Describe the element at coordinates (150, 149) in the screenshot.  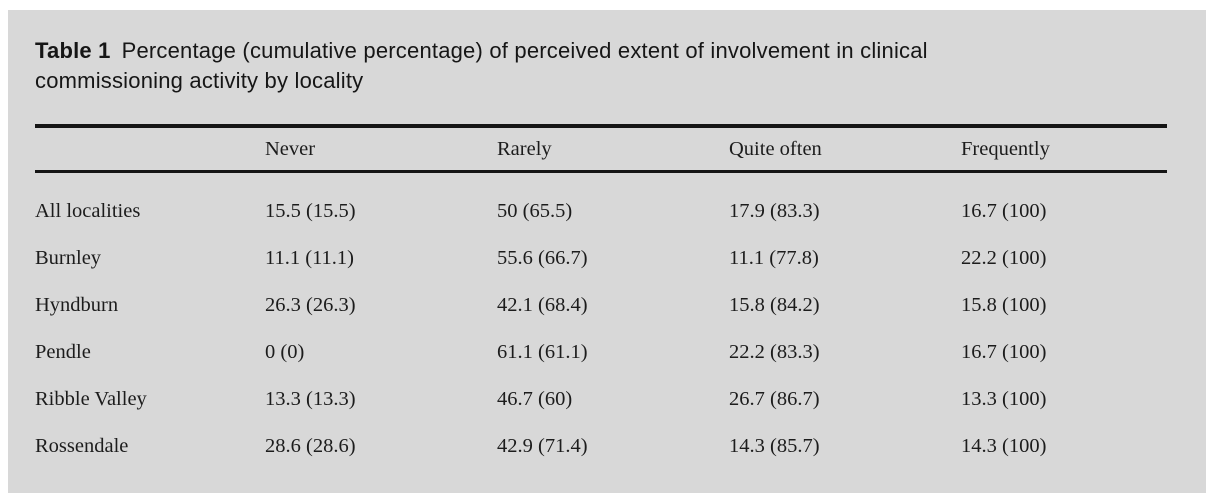
I see `header-empty-cell` at that location.